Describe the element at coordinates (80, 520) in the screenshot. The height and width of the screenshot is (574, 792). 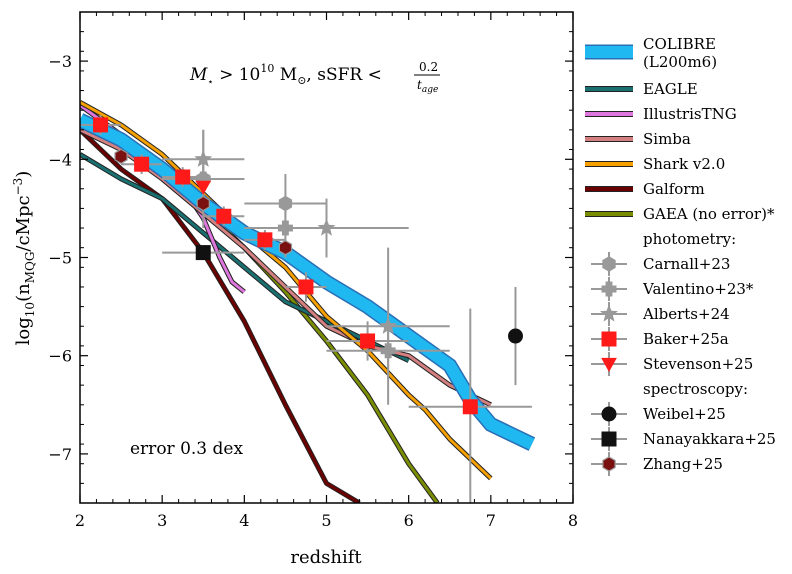
I see `x-tick-label: 2` at that location.